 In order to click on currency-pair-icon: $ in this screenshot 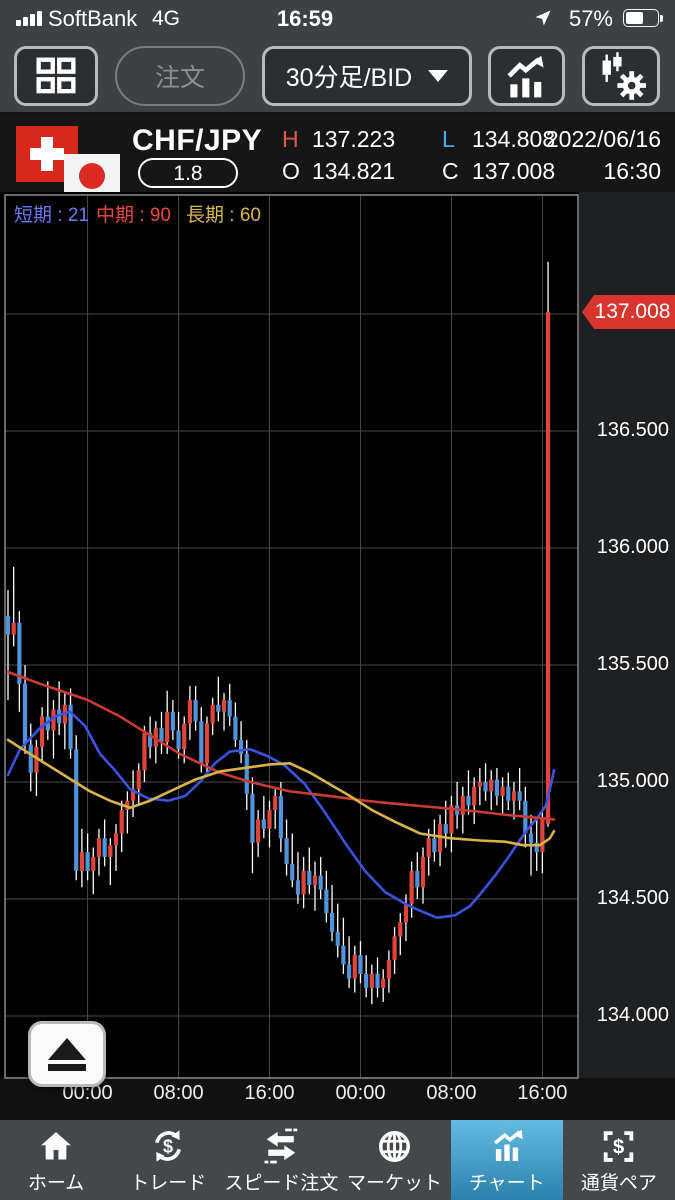, I will do `click(619, 1146)`.